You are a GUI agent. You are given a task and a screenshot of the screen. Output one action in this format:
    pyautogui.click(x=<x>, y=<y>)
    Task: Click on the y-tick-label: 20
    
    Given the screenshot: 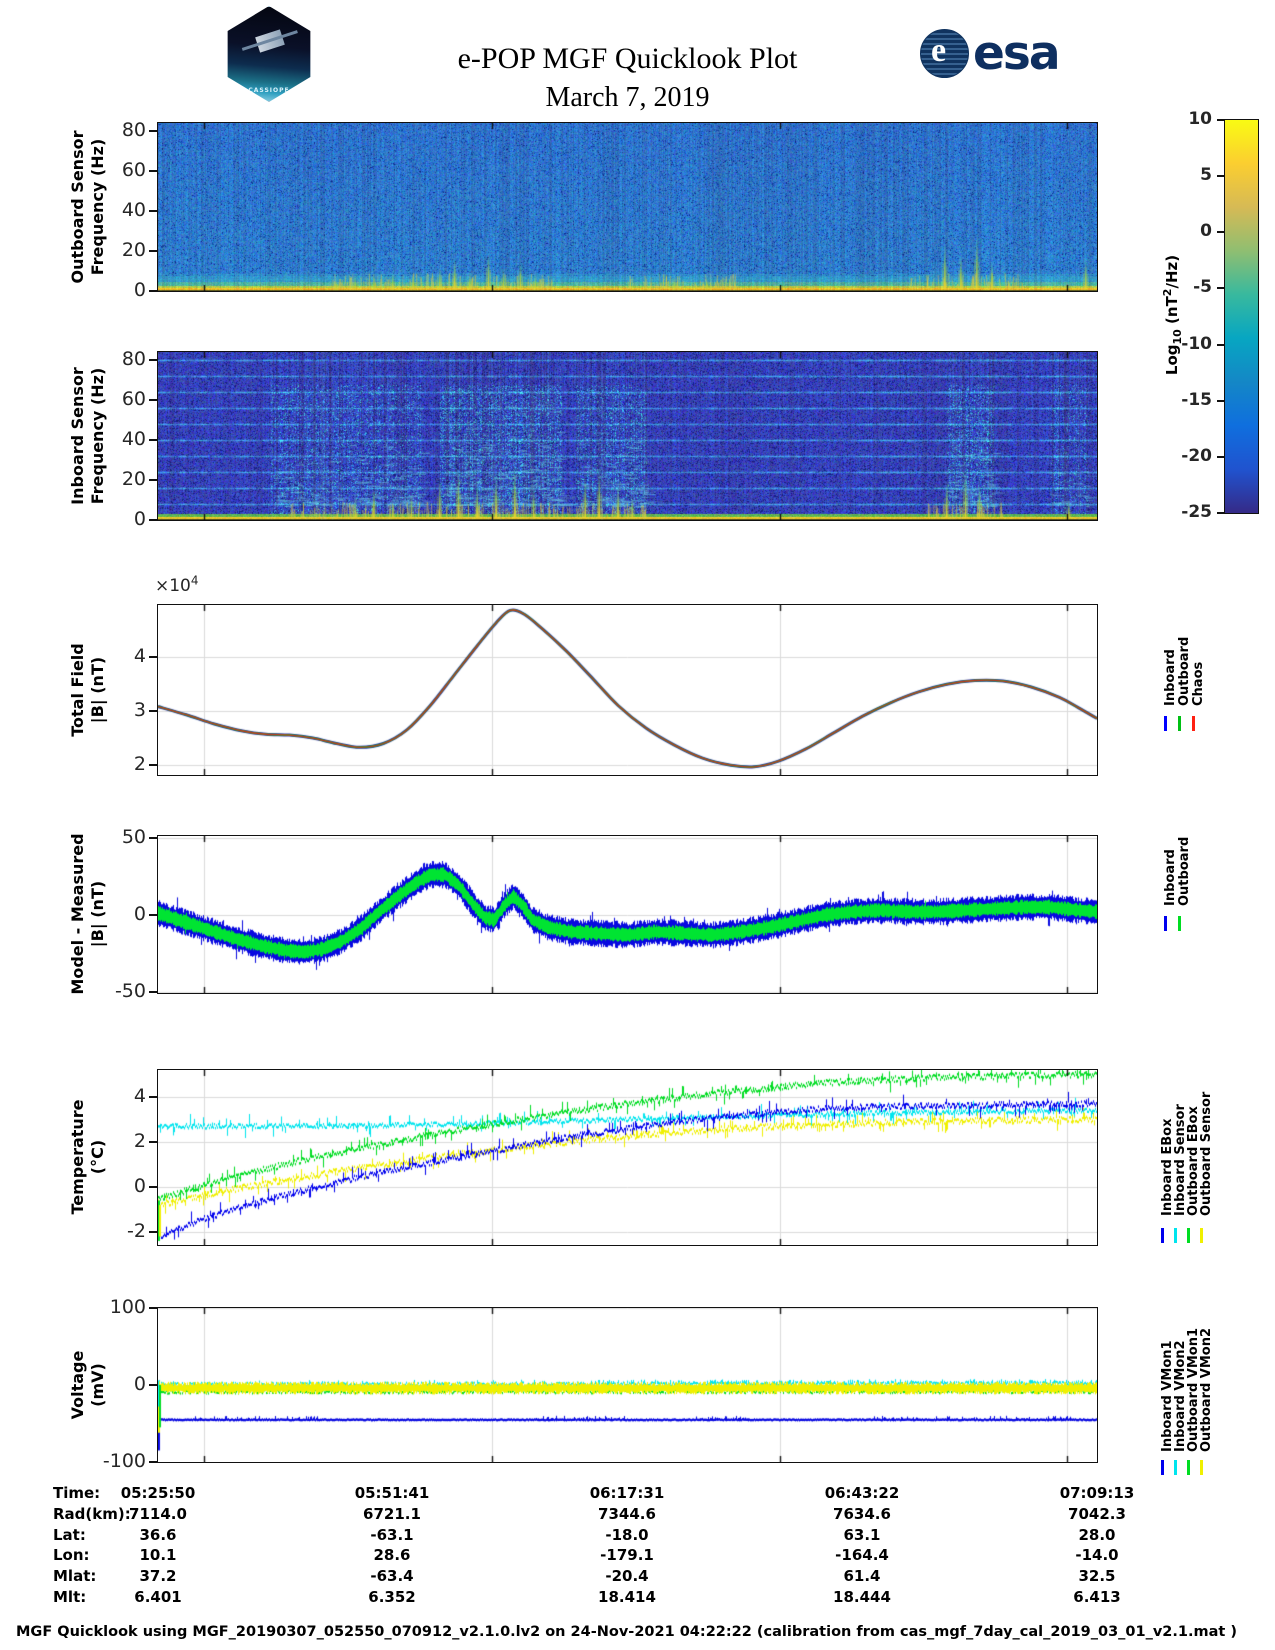 What is the action you would take?
    pyautogui.click(x=133, y=479)
    